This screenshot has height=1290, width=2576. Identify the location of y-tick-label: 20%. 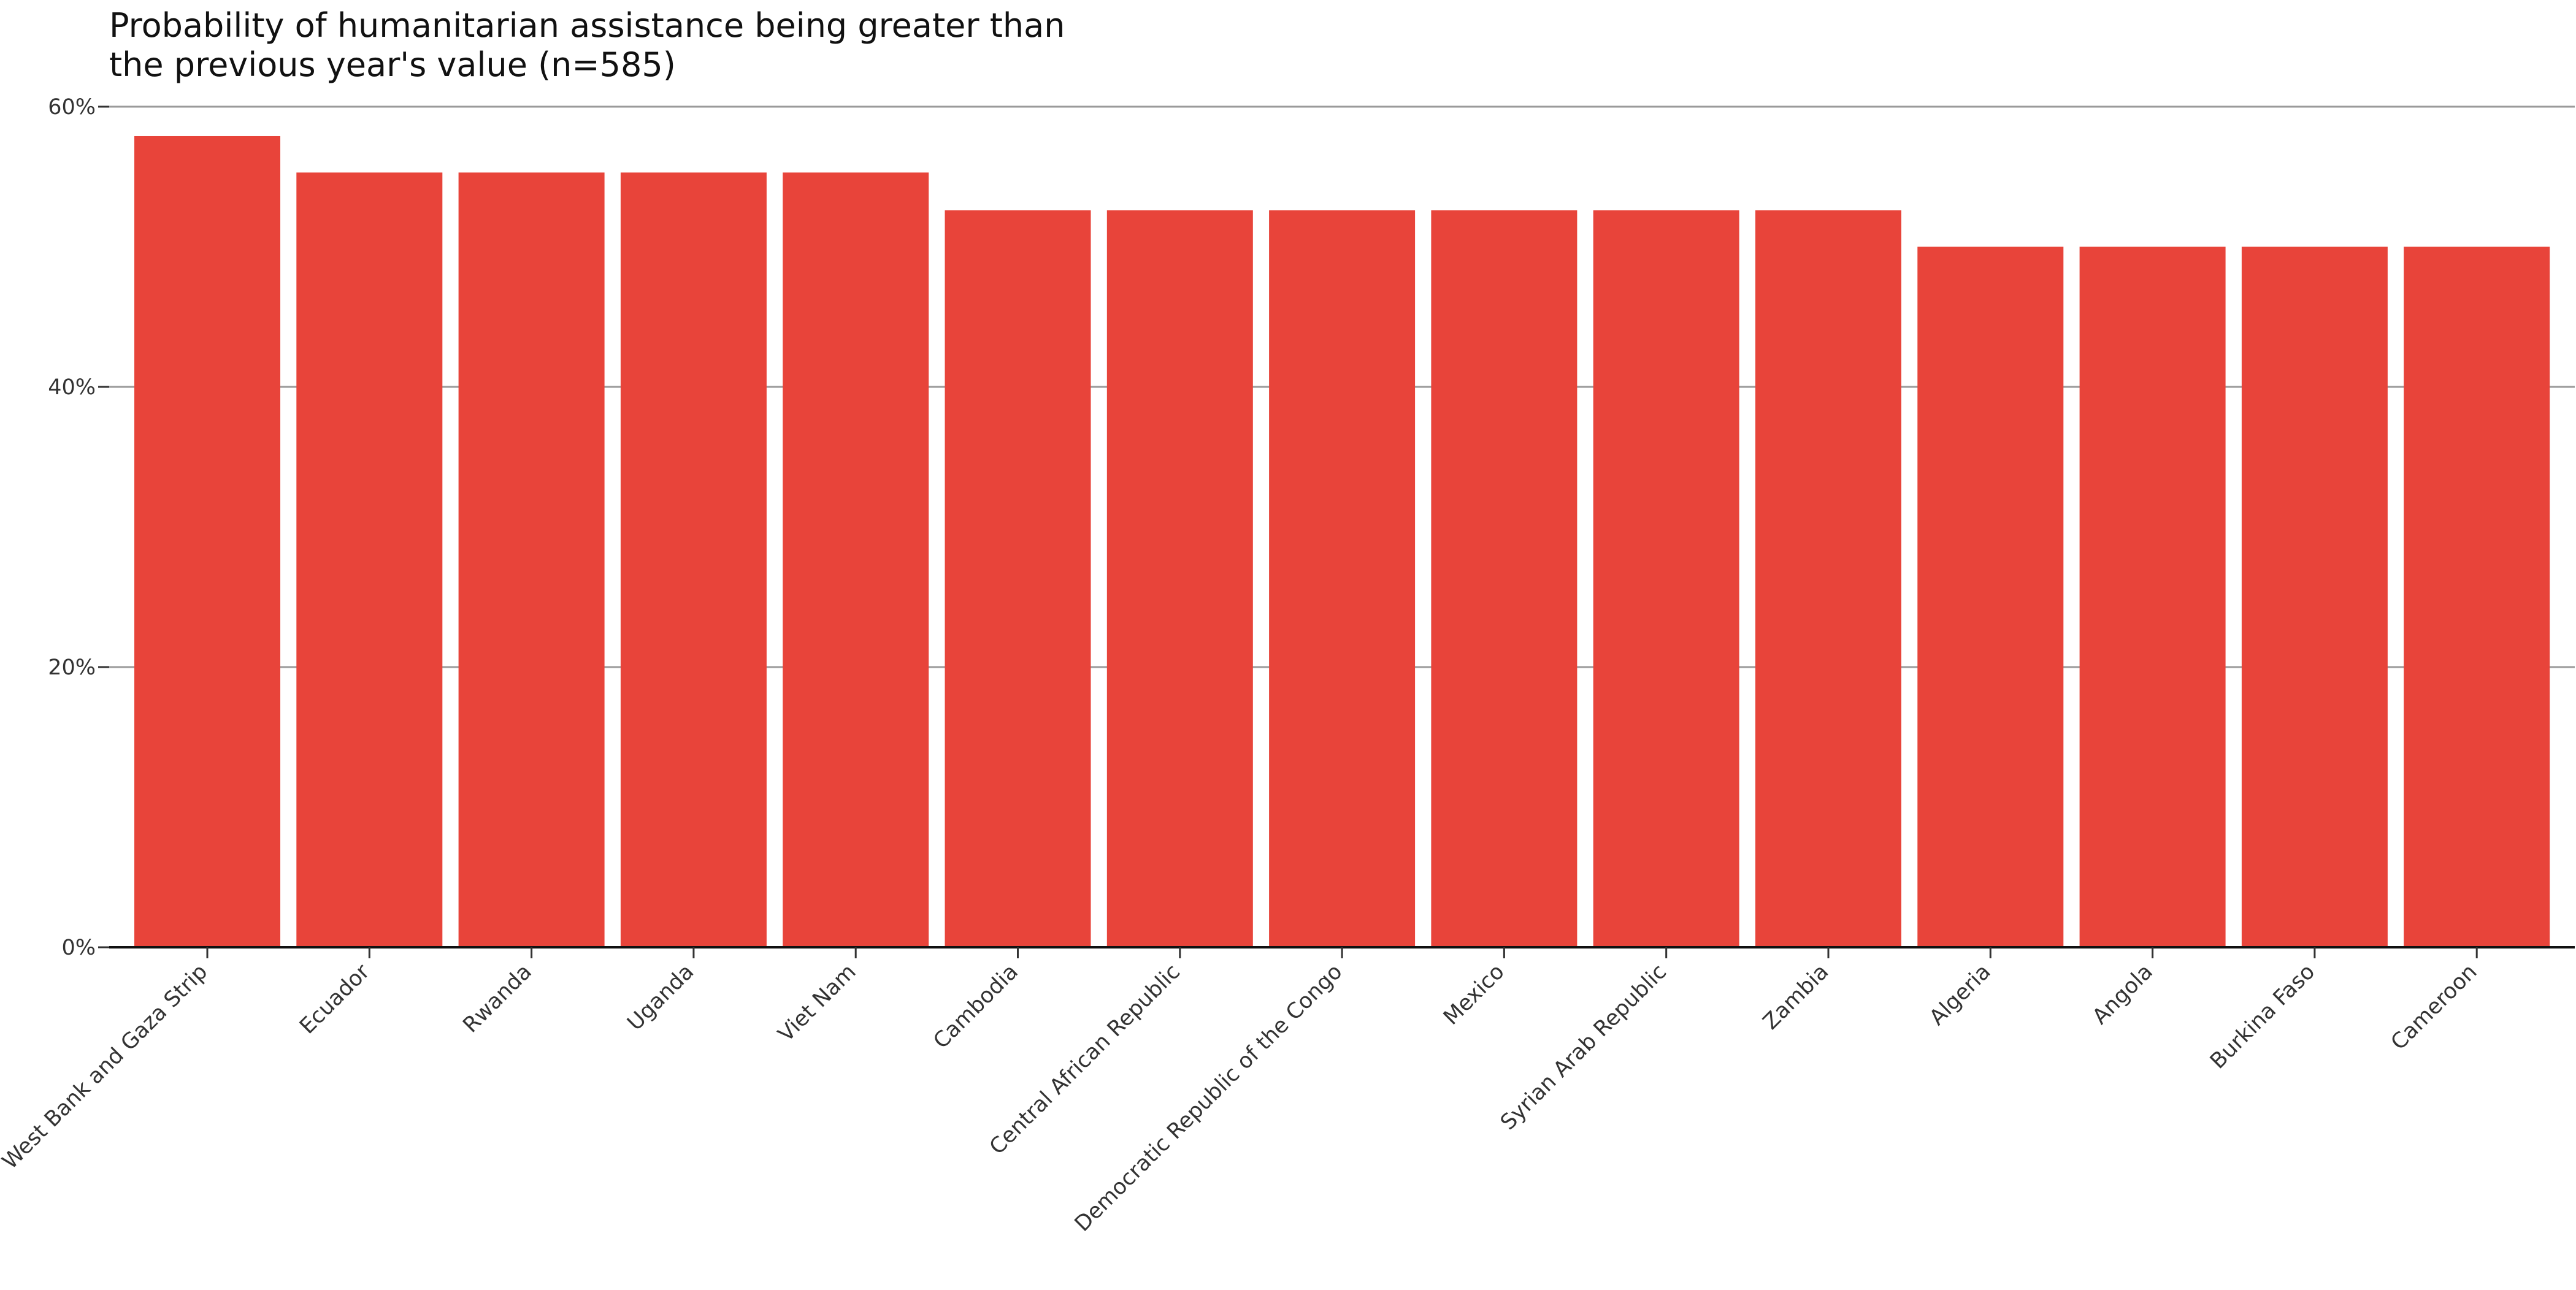
(72, 667).